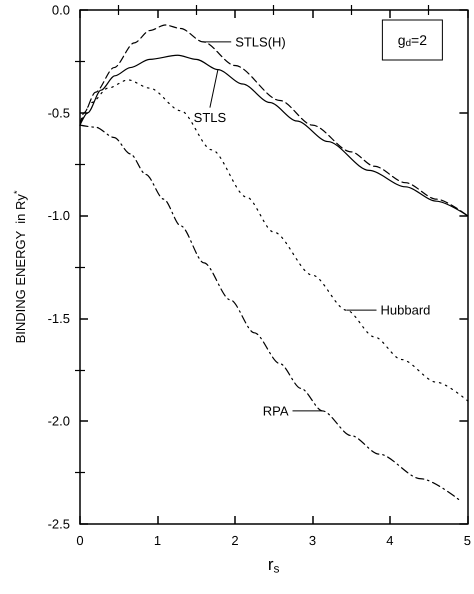 The height and width of the screenshot is (594, 474). What do you see at coordinates (210, 118) in the screenshot?
I see `annotation: STLS` at bounding box center [210, 118].